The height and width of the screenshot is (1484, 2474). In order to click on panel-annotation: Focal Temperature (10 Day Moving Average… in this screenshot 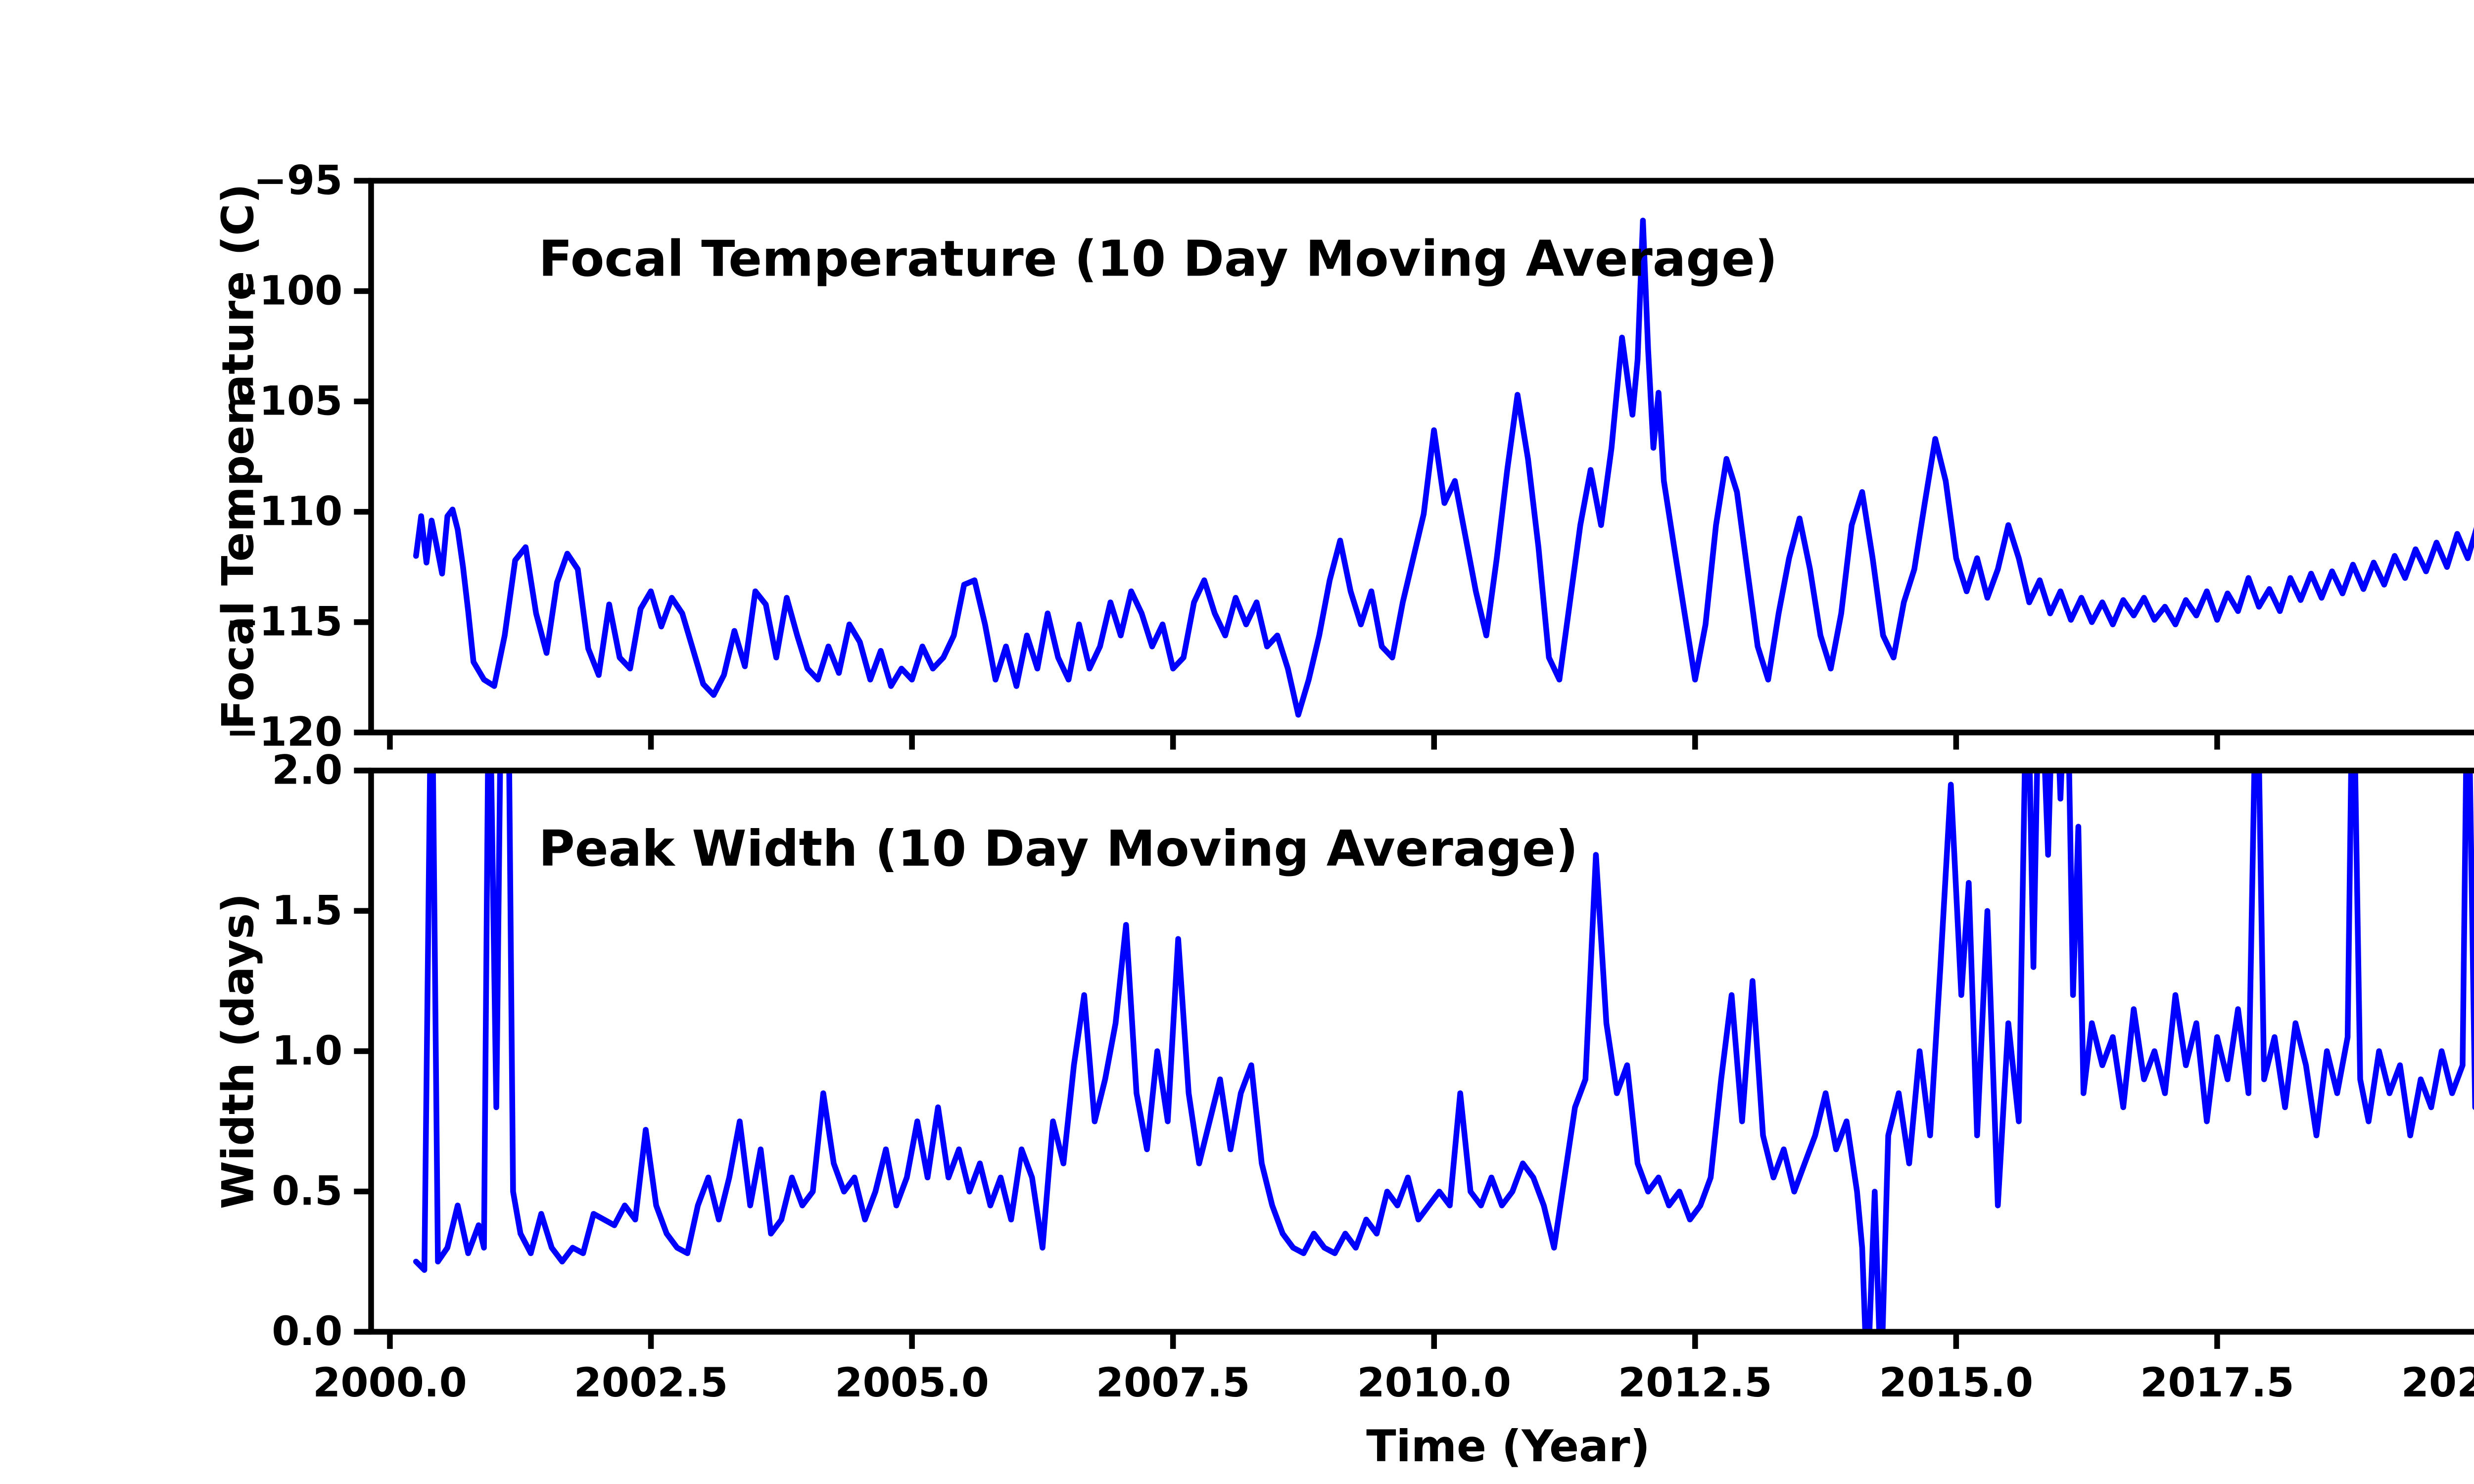, I will do `click(1157, 259)`.